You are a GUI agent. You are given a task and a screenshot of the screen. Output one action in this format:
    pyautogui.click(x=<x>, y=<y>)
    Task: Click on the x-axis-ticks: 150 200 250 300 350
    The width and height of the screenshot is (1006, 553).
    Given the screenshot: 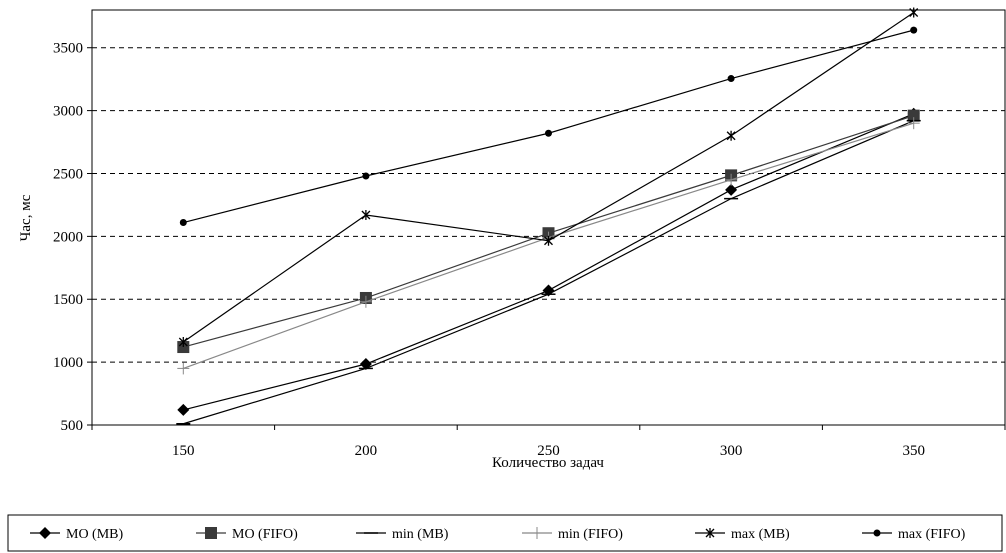 What is the action you would take?
    pyautogui.click(x=548, y=442)
    